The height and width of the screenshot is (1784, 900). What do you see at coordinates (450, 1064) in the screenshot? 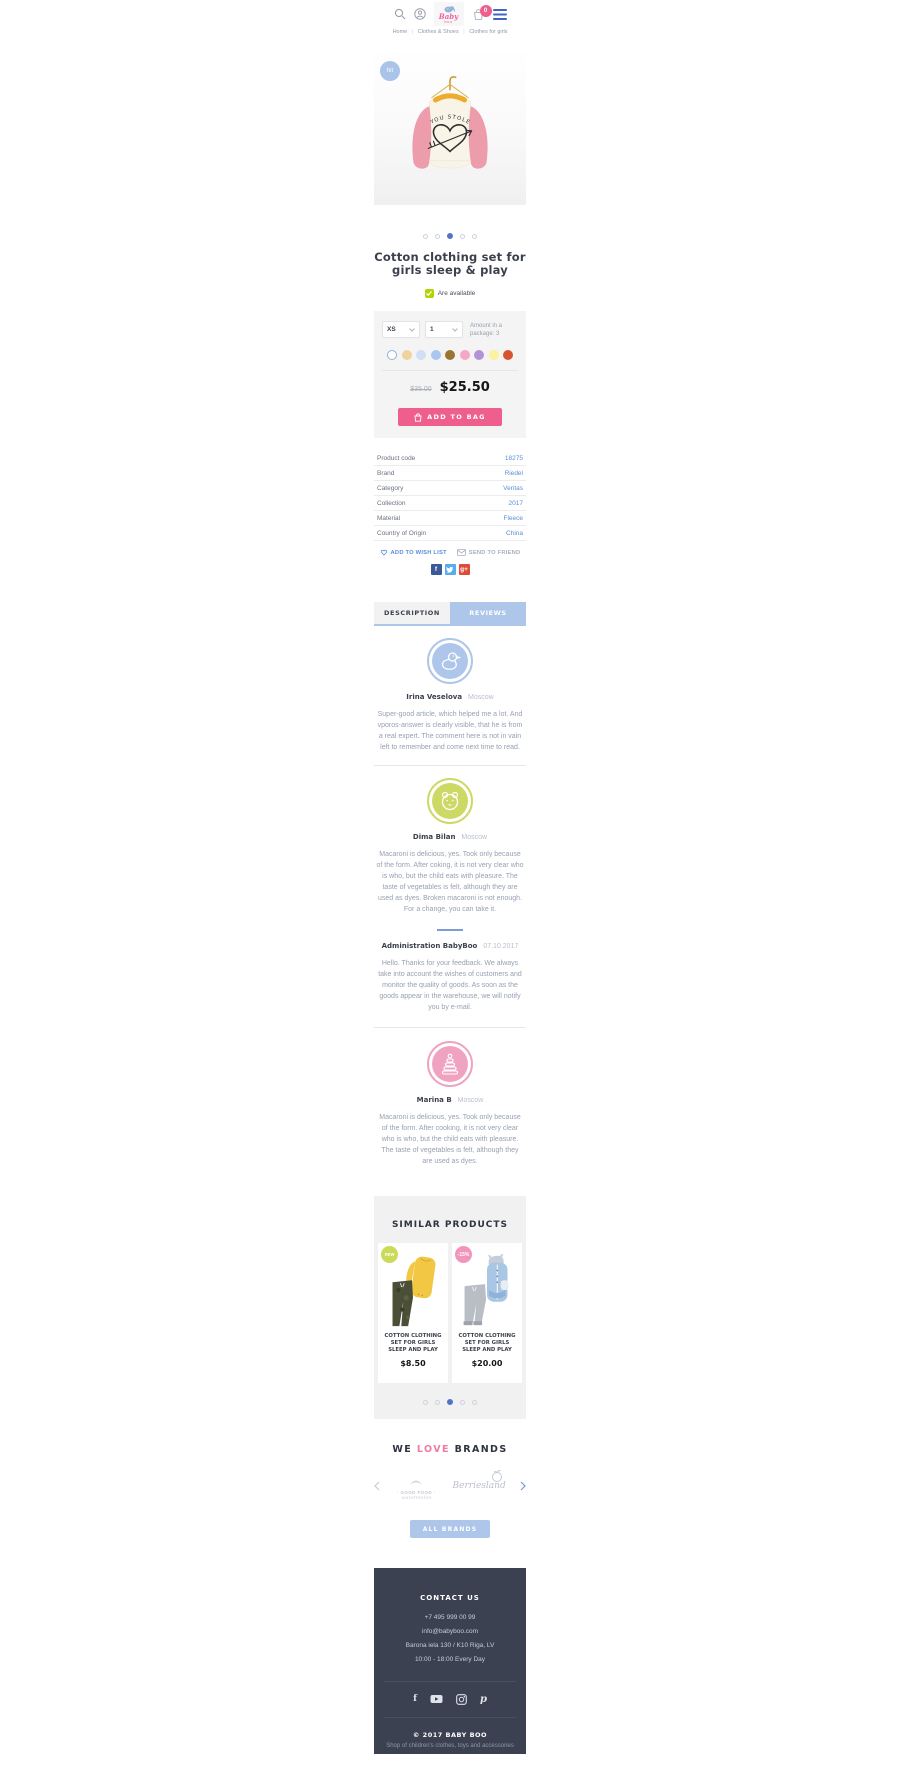
I see `pyramid-toy-icon` at bounding box center [450, 1064].